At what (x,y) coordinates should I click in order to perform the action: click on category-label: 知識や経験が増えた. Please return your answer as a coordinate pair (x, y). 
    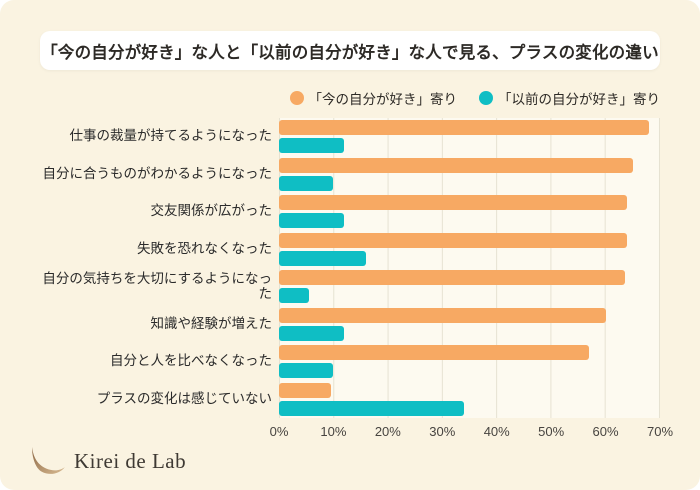
    Looking at the image, I should click on (211, 323).